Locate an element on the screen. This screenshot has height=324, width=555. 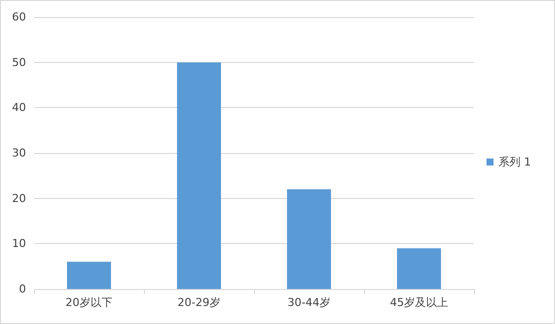
x-tick-label: 20-29岁 is located at coordinates (199, 302).